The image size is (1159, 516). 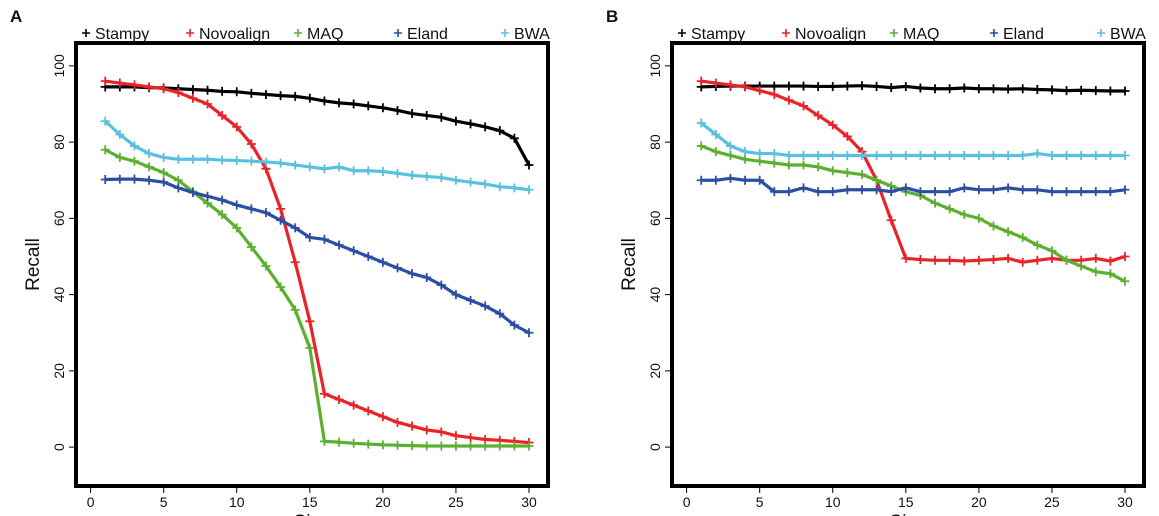 What do you see at coordinates (122, 34) in the screenshot?
I see `legend-label: Stampy` at bounding box center [122, 34].